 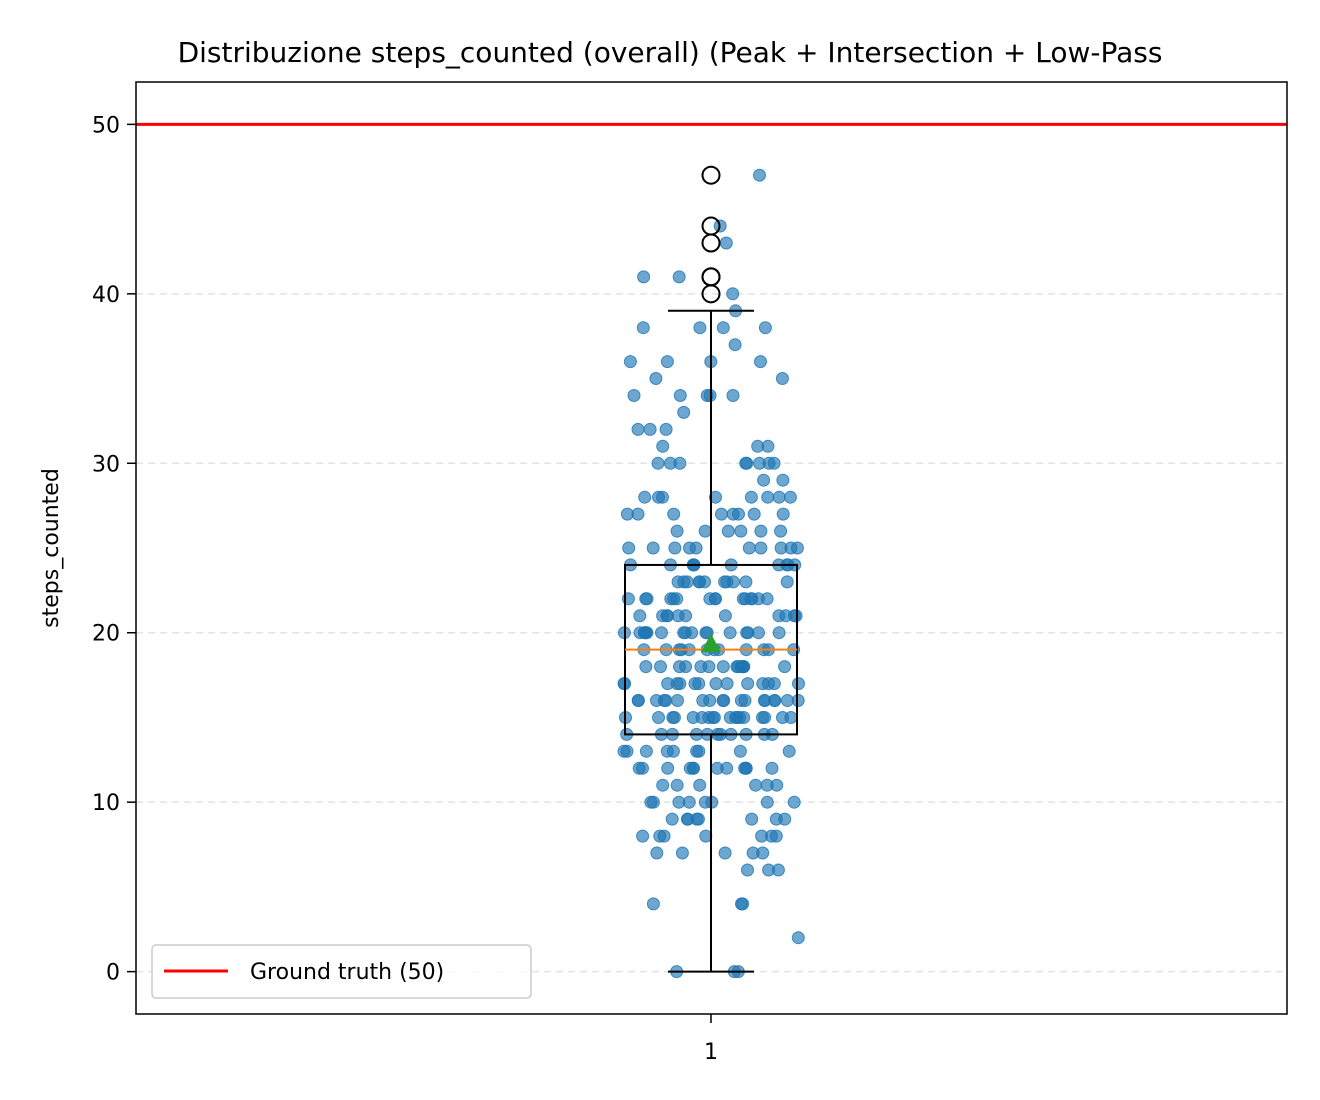 I want to click on x-tick-label-1: 1, so click(x=711, y=1052).